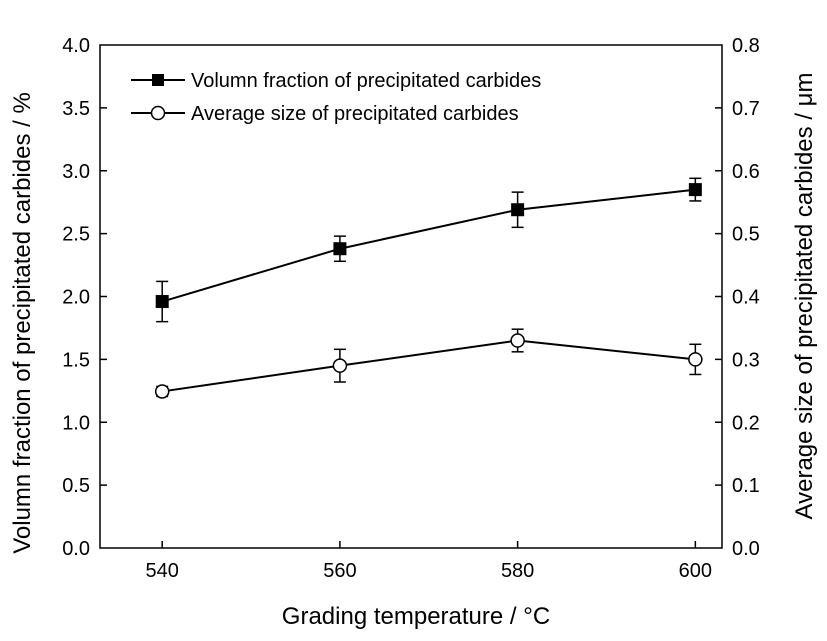 This screenshot has width=827, height=641. Describe the element at coordinates (746, 549) in the screenshot. I see `right-tick-label: 0.0` at that location.